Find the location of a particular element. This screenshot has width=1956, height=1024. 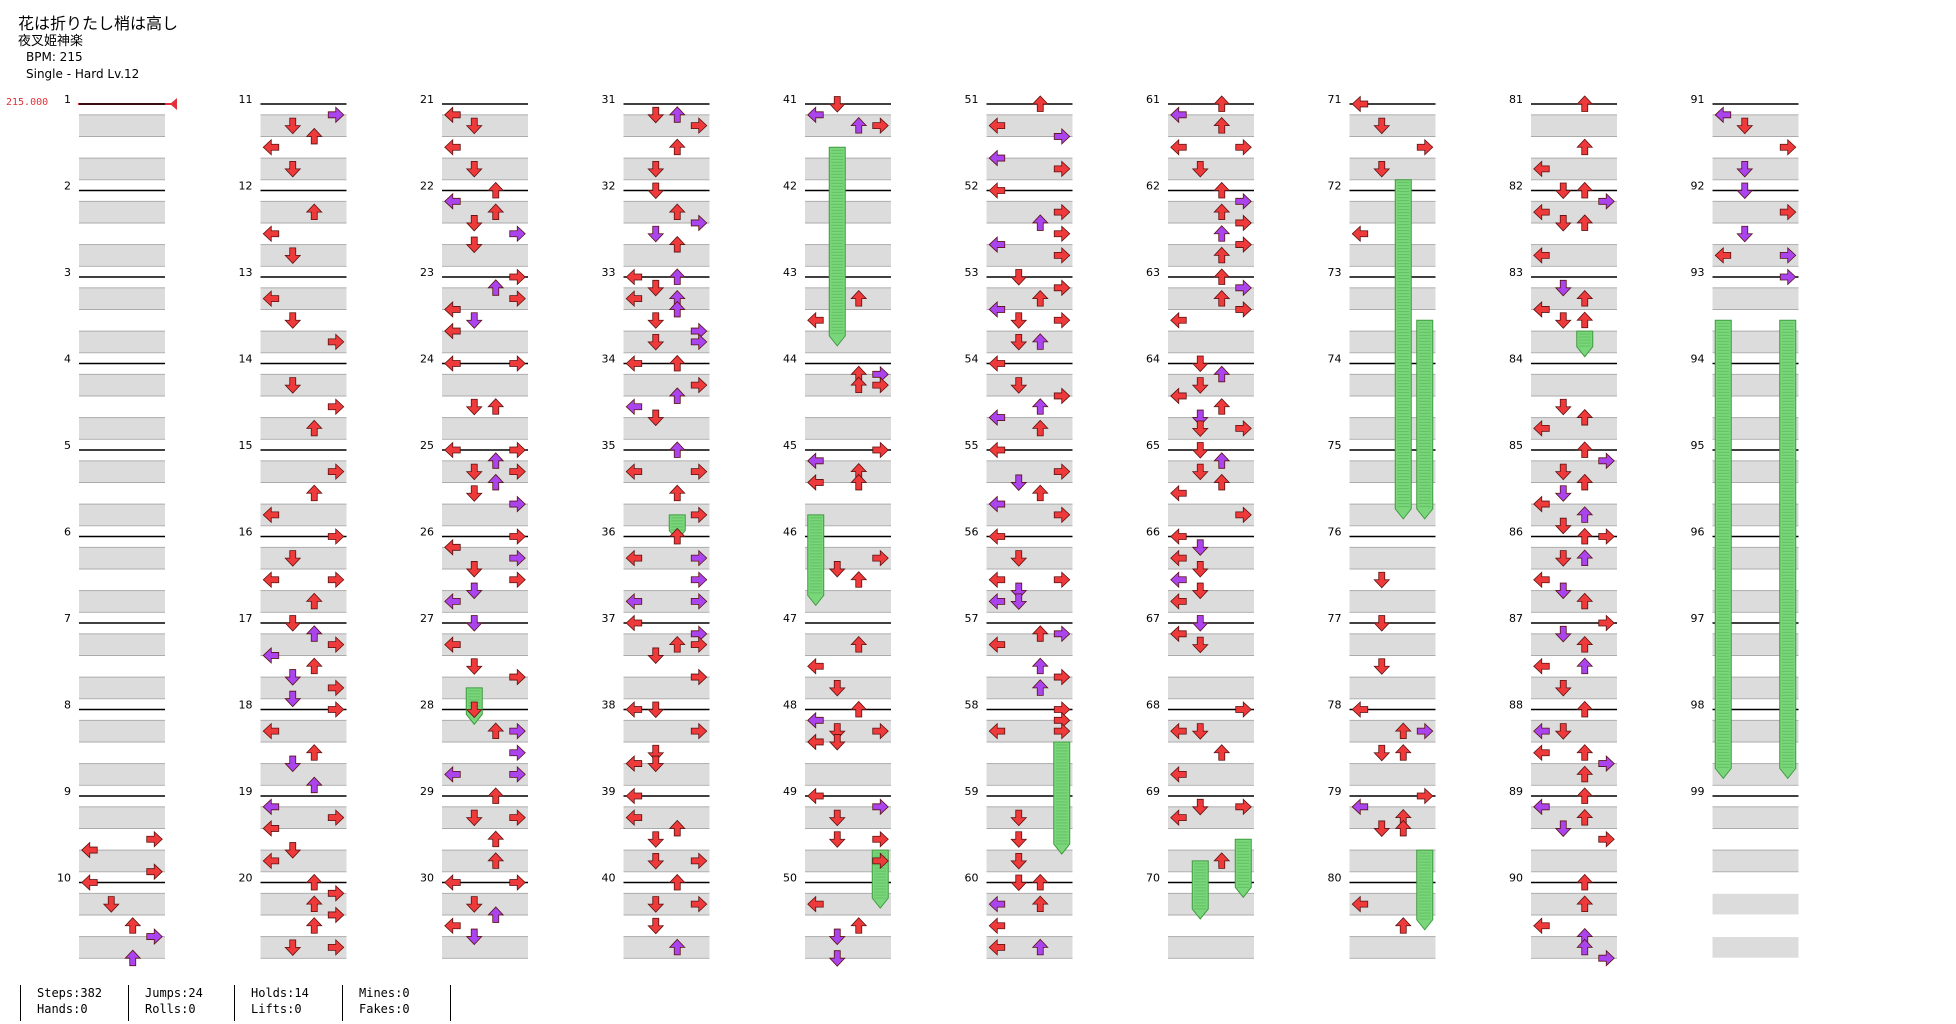

measure-number: 98 is located at coordinates (1698, 705).